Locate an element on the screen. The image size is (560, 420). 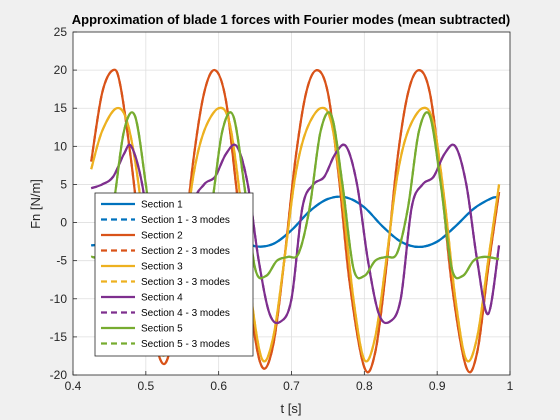
legend-label: Section 2 - 3 modes is located at coordinates (185, 251).